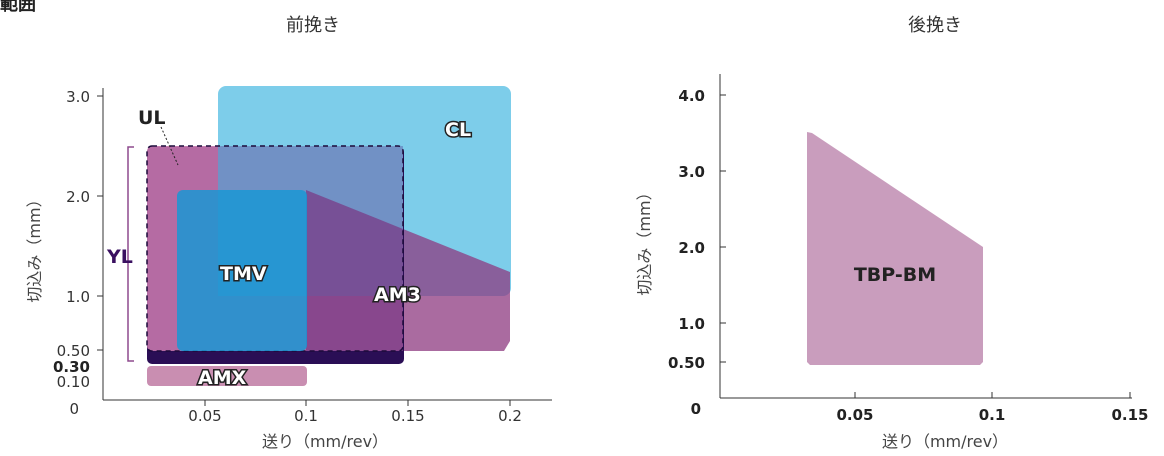 This screenshot has width=1164, height=456. What do you see at coordinates (169, 146) in the screenshot?
I see `ul-leader-line` at bounding box center [169, 146].